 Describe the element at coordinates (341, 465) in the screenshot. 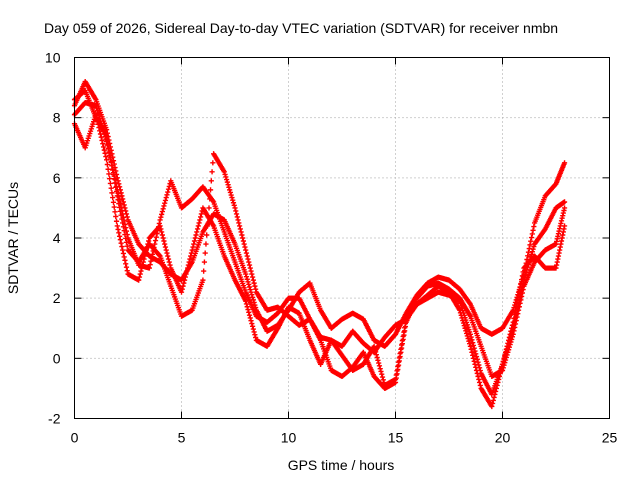

I see `x-axis-label: GPS time / hours` at that location.